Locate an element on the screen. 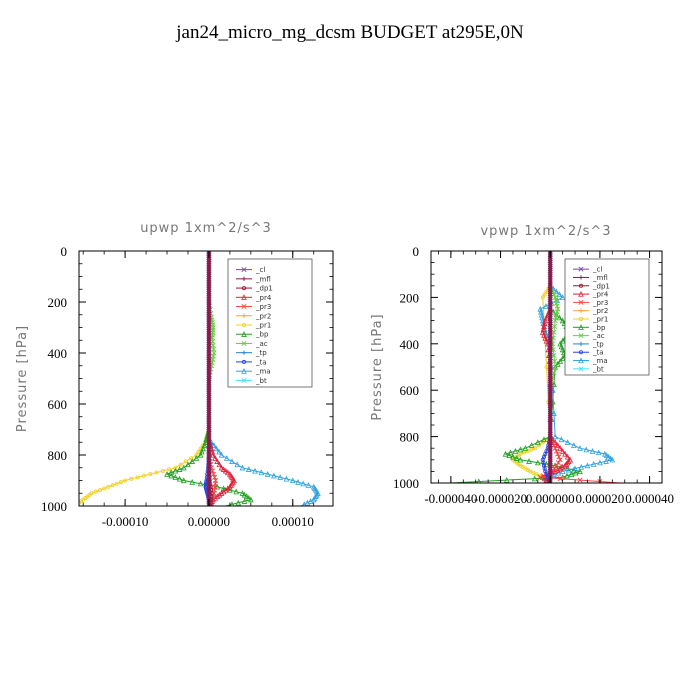 The width and height of the screenshot is (700, 700). y-tick-label: 400 is located at coordinates (58, 353).